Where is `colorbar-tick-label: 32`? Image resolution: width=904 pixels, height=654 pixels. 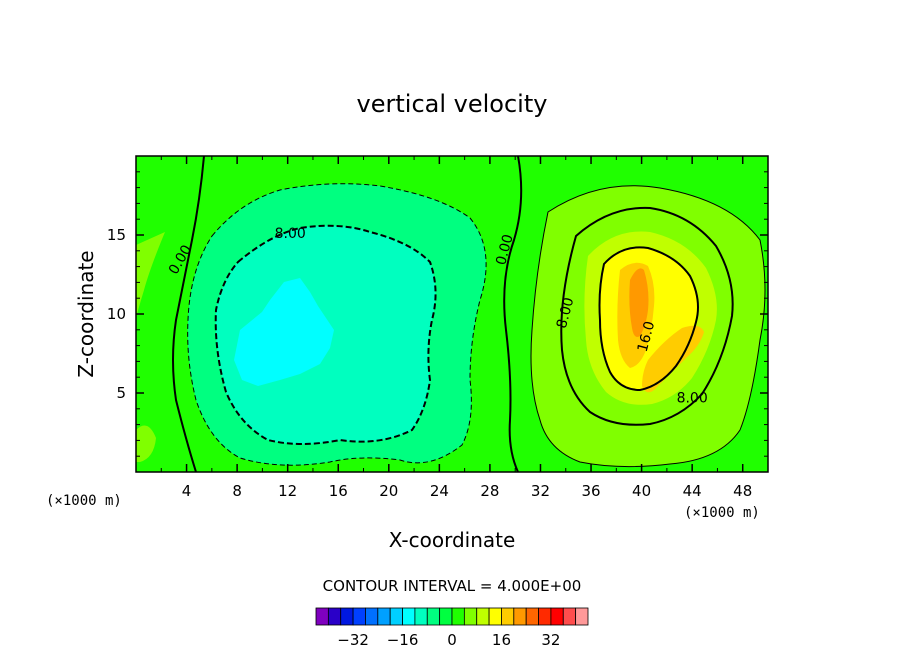
colorbar-tick-label: 32 is located at coordinates (550, 640).